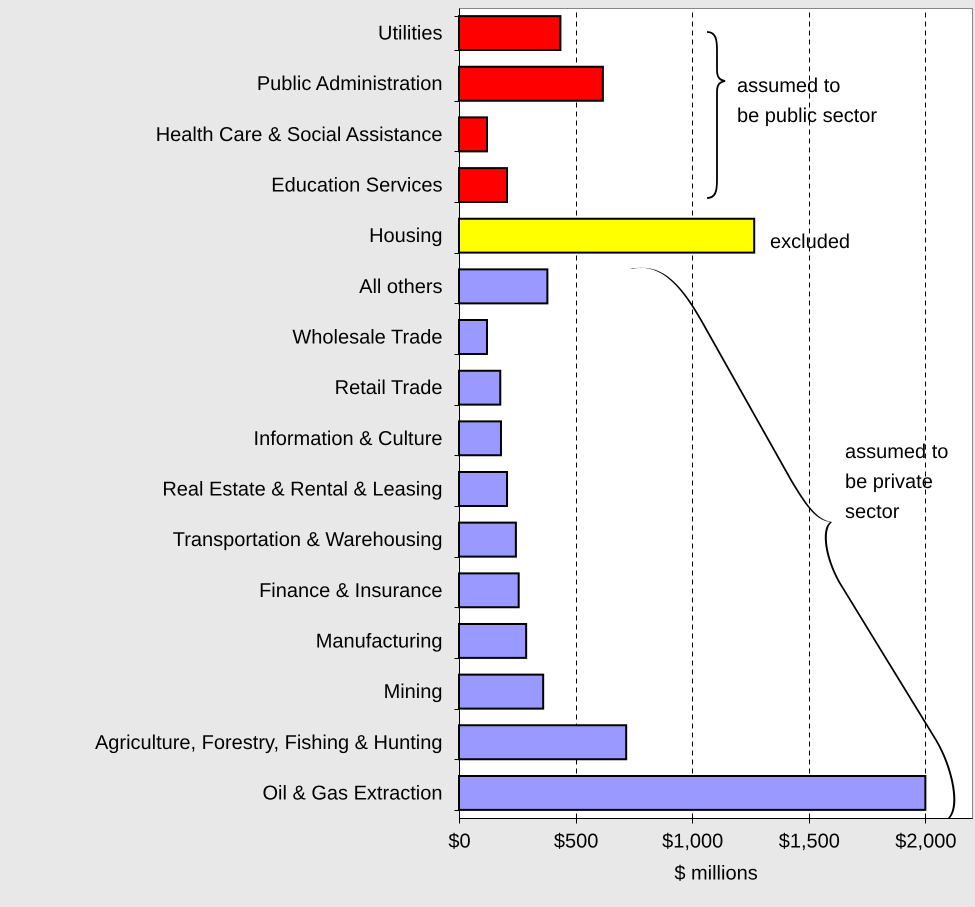  What do you see at coordinates (807, 101) in the screenshot?
I see `annotation: assumed to be public sector` at bounding box center [807, 101].